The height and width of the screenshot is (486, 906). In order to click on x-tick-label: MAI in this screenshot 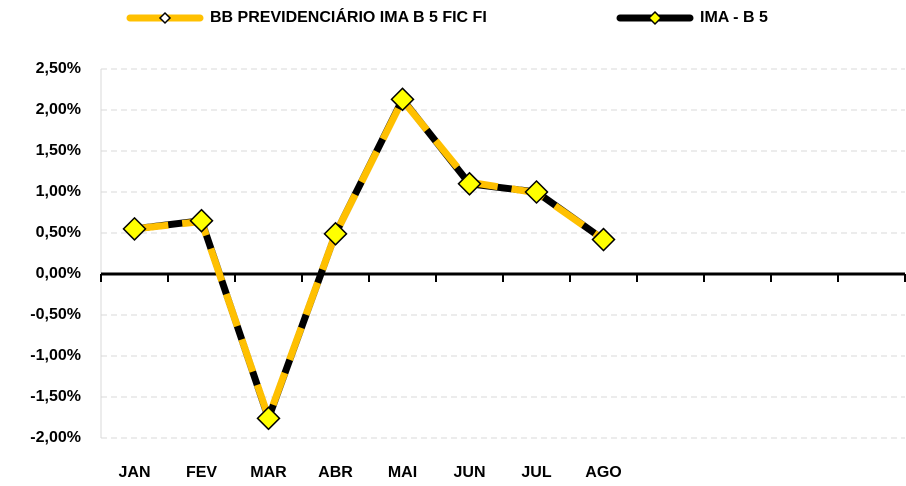, I will do `click(402, 472)`.